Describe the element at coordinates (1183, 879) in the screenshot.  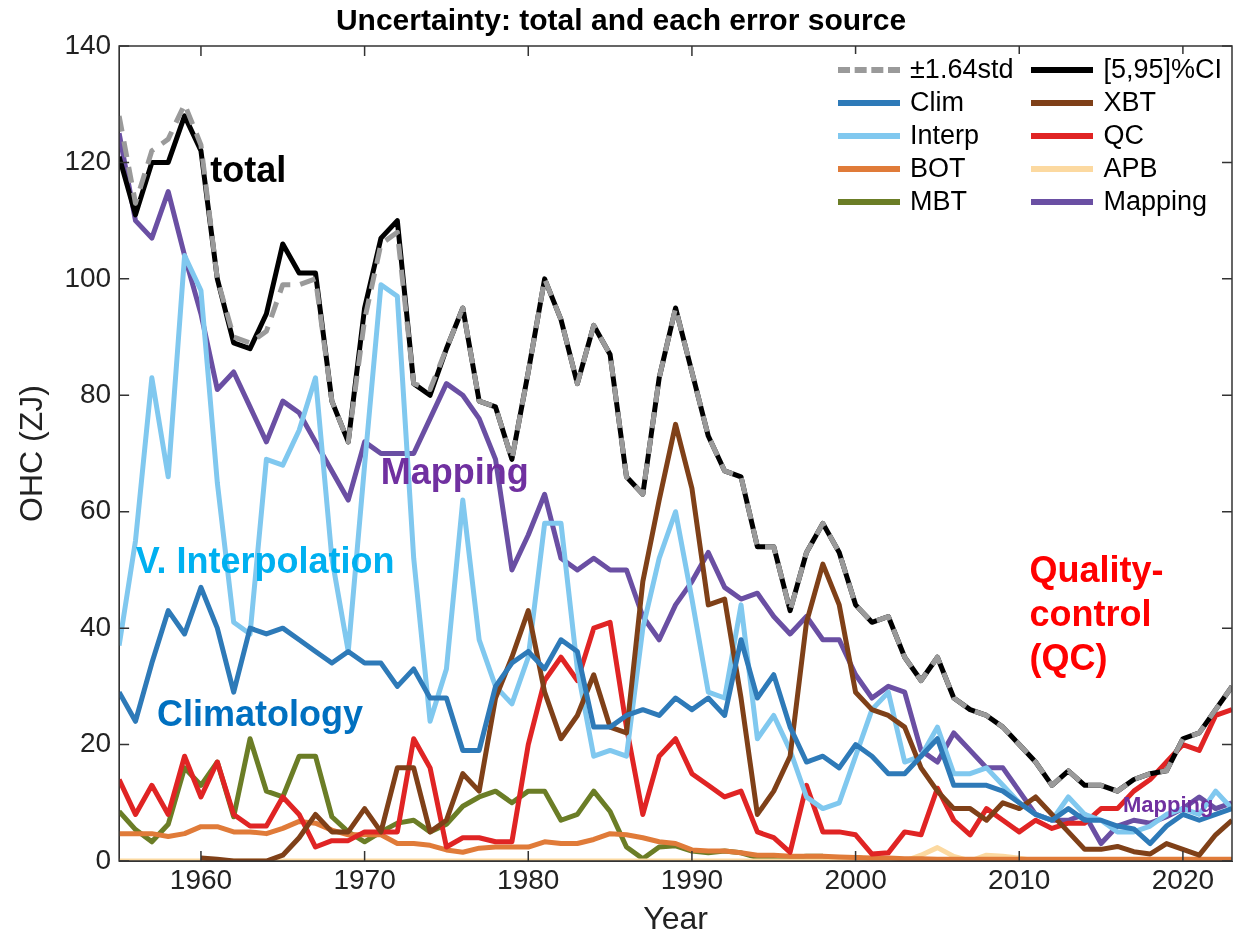
I see `x-tick-label: 2020` at that location.